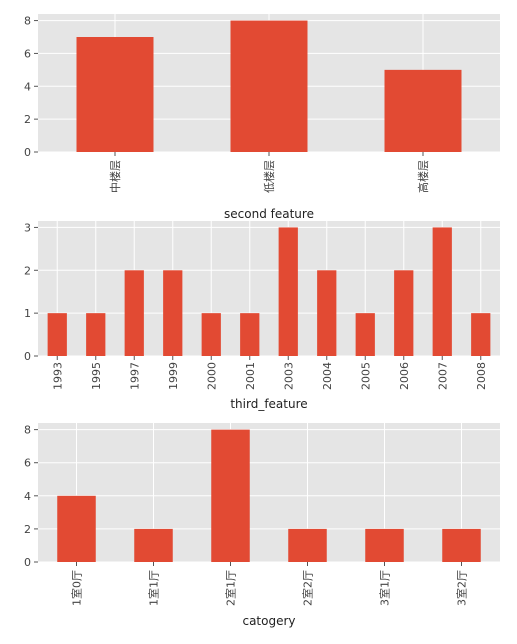 The width and height of the screenshot is (517, 644). I want to click on x-tick-label: 2003, so click(288, 376).